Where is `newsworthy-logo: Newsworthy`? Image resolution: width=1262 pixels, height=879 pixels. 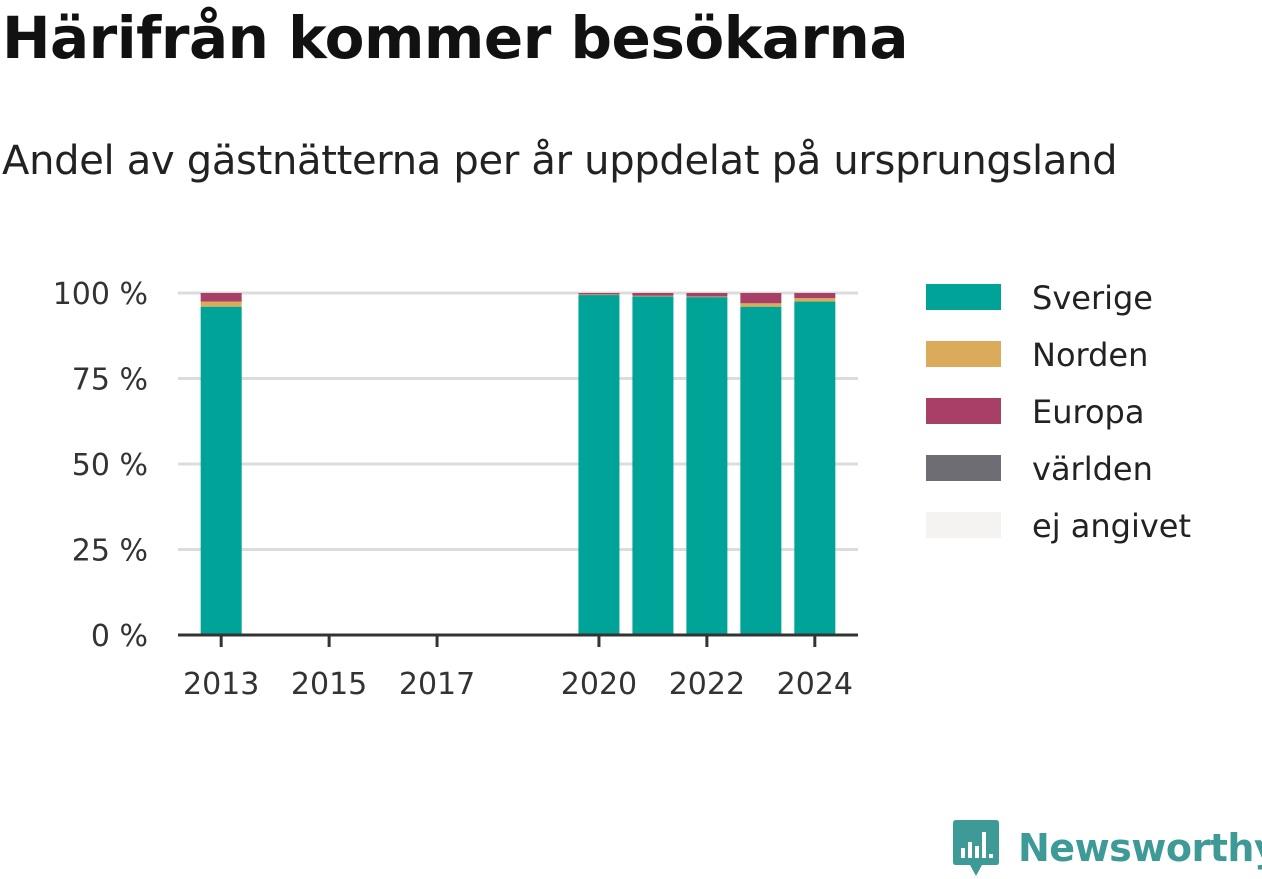 newsworthy-logo: Newsworthy is located at coordinates (1107, 848).